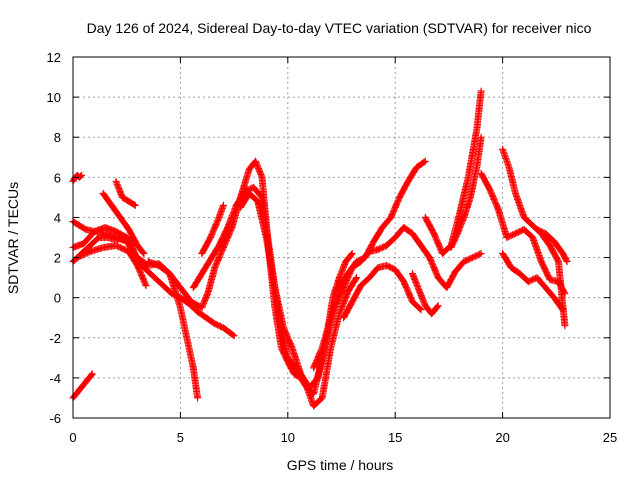 The height and width of the screenshot is (480, 640). Describe the element at coordinates (212, 229) in the screenshot. I see `series-arc-k` at that location.